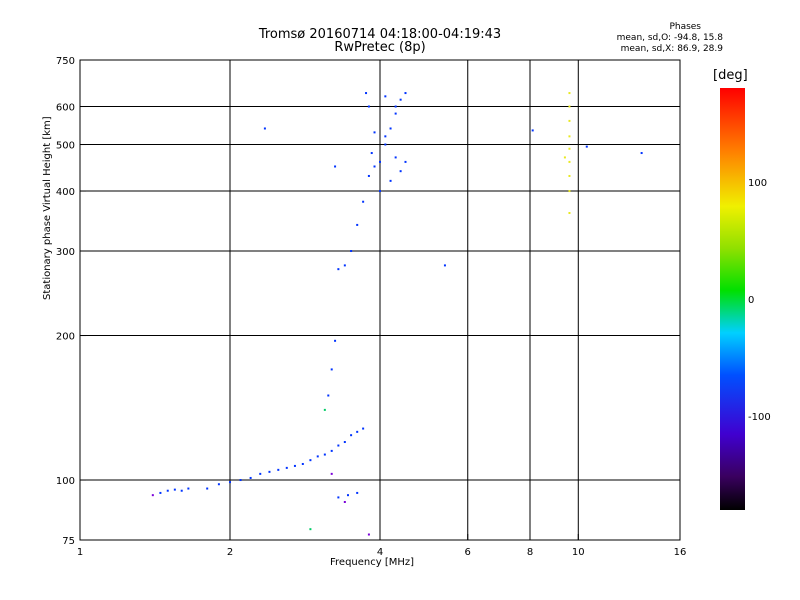  I want to click on x-tick-label: 16, so click(680, 552).